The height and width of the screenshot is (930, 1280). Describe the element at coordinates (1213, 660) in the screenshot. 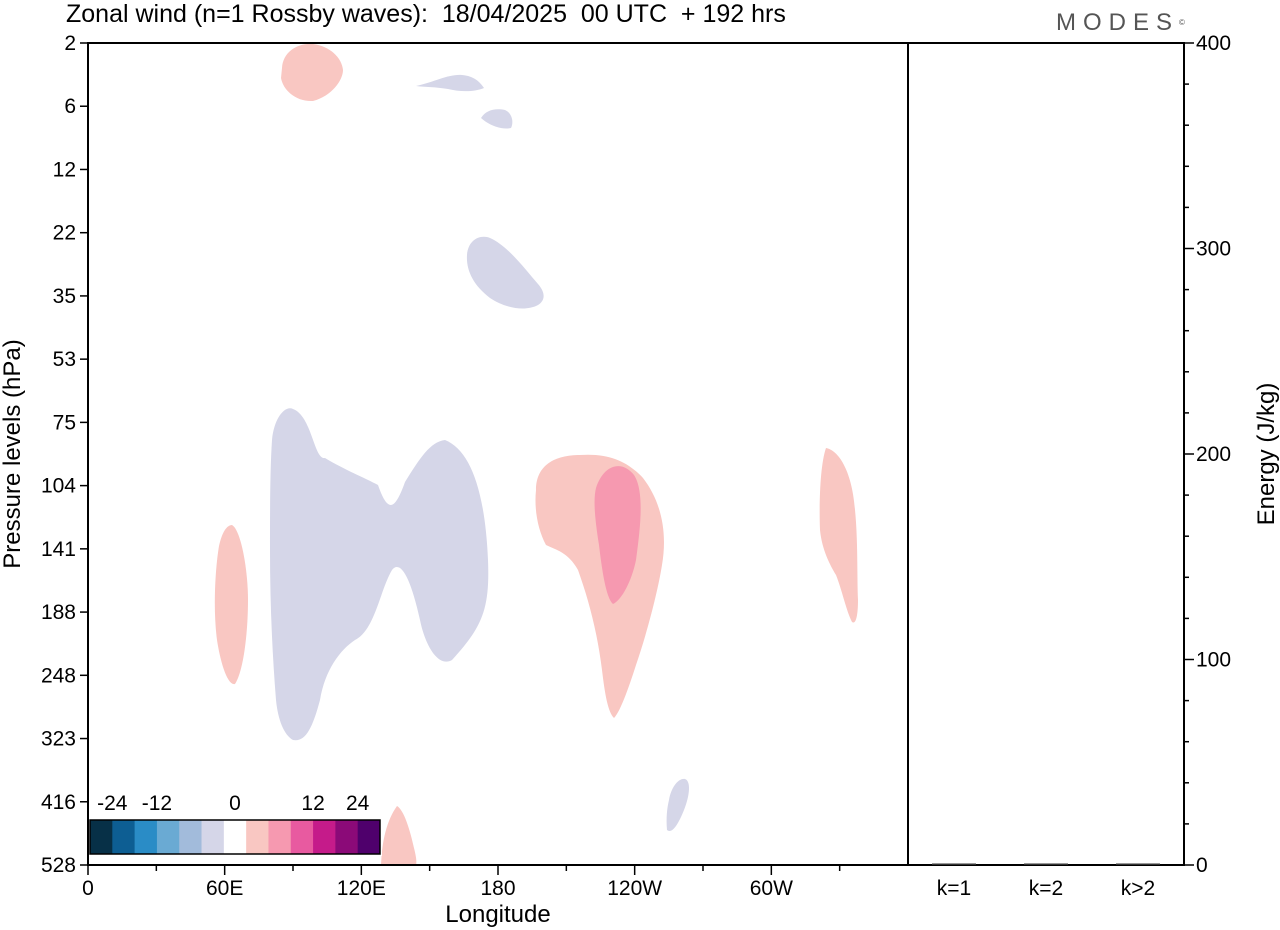

I see `energy-tick-label: 100` at that location.